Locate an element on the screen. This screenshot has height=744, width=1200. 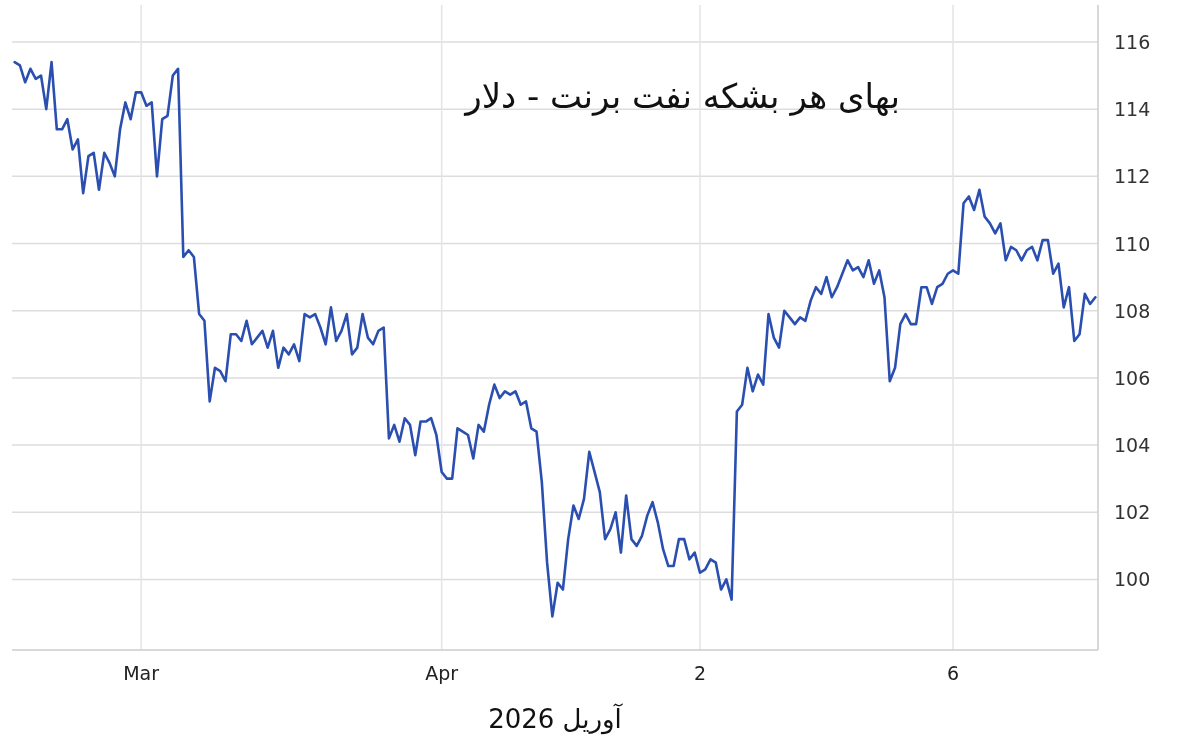
y-tick-label: 102 is located at coordinates (1132, 512).